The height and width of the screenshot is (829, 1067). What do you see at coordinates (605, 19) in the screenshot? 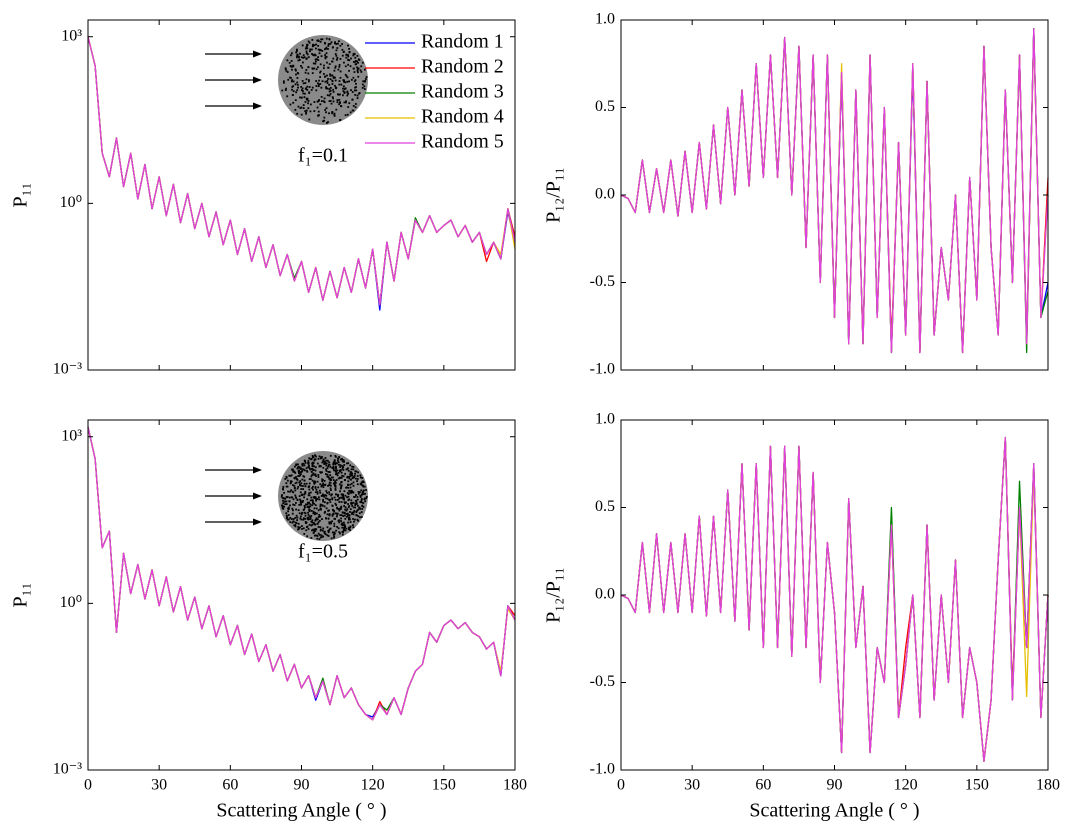
I see `y-tick-label: 1.0` at bounding box center [605, 19].